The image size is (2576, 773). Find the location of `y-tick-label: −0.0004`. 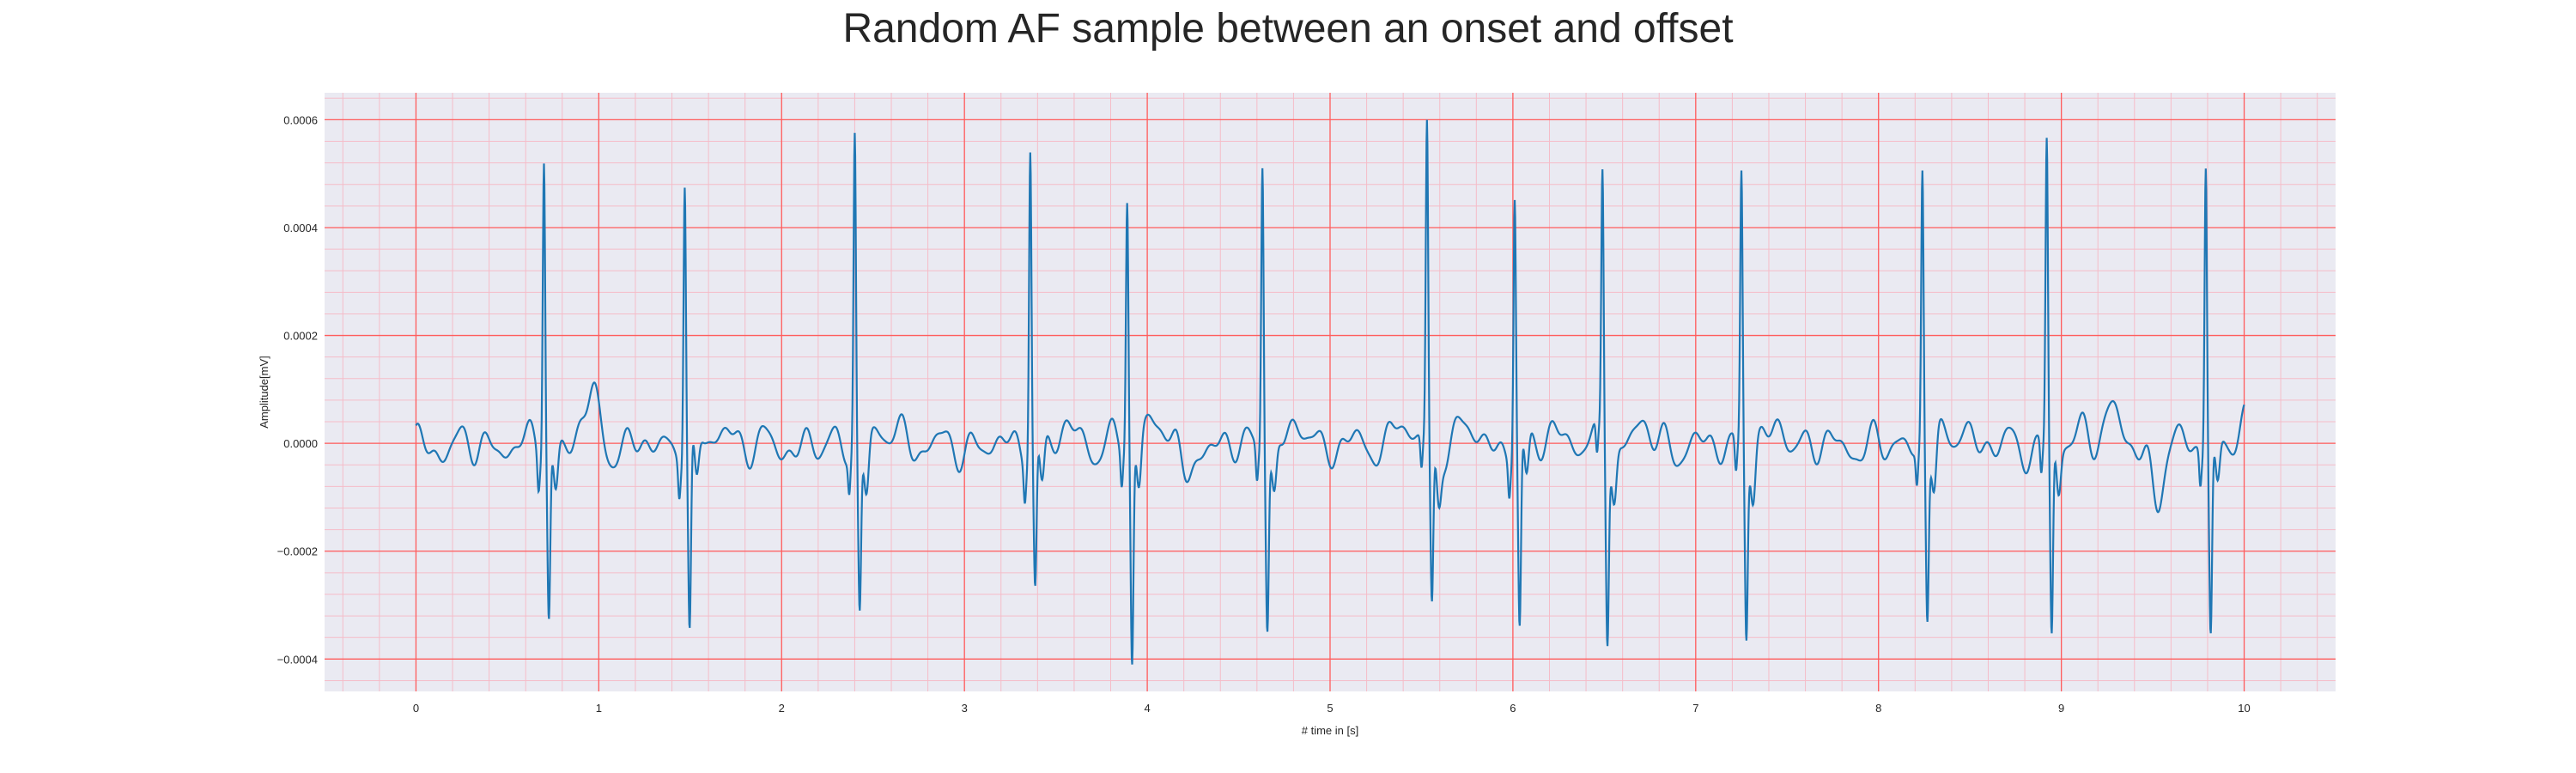

y-tick-label: −0.0004 is located at coordinates (297, 659).